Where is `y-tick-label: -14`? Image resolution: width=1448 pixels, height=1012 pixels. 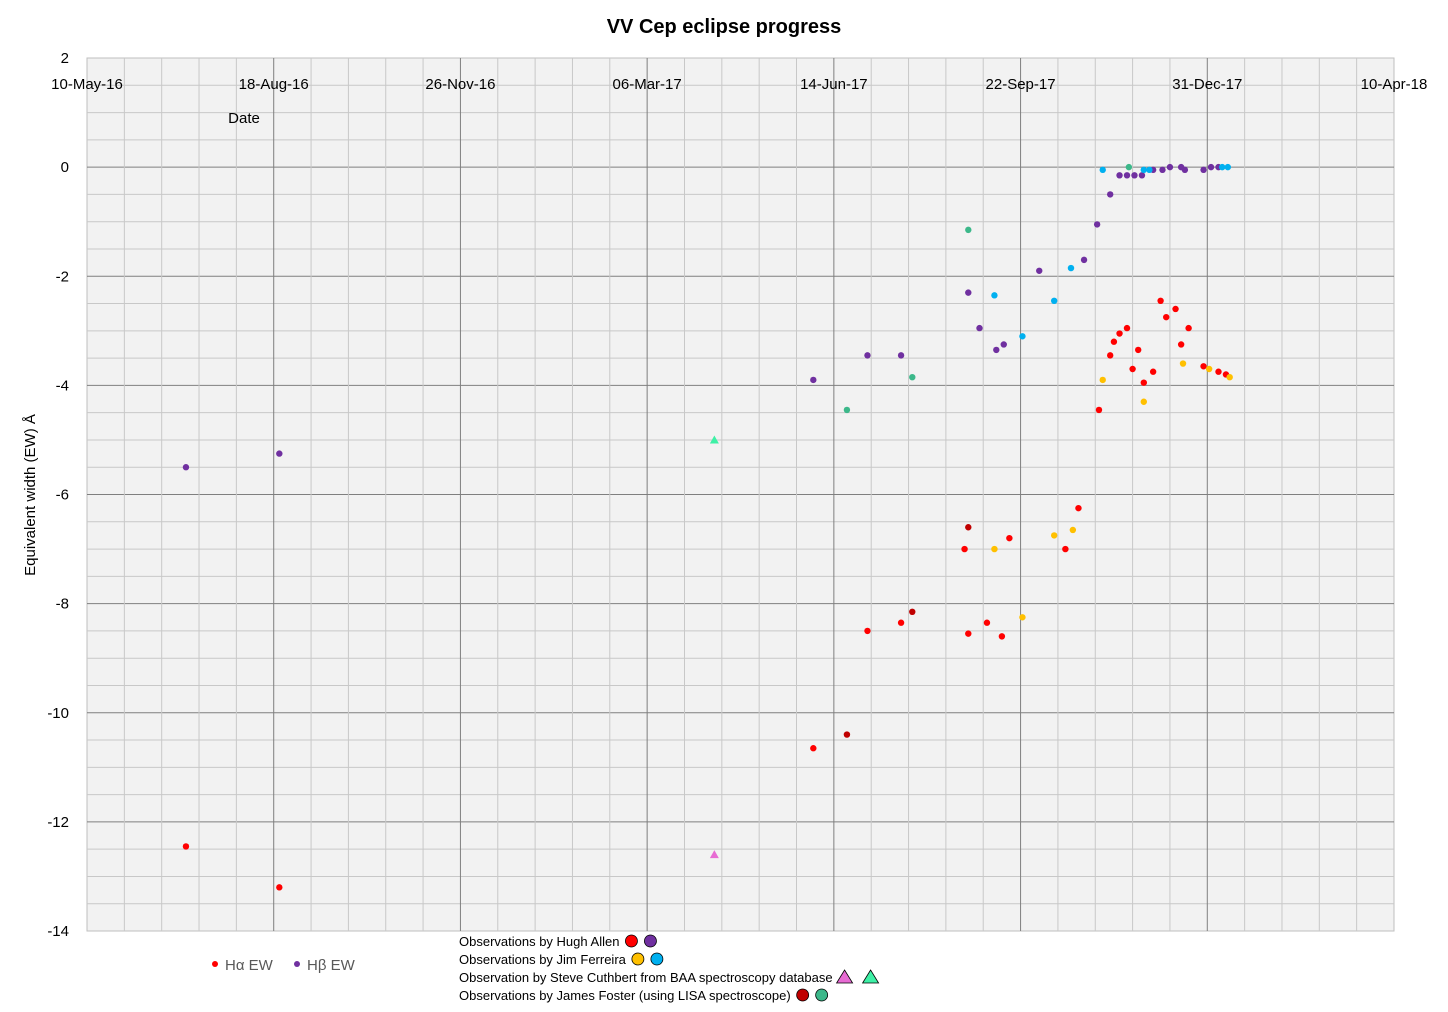
y-tick-label: -14 is located at coordinates (58, 931).